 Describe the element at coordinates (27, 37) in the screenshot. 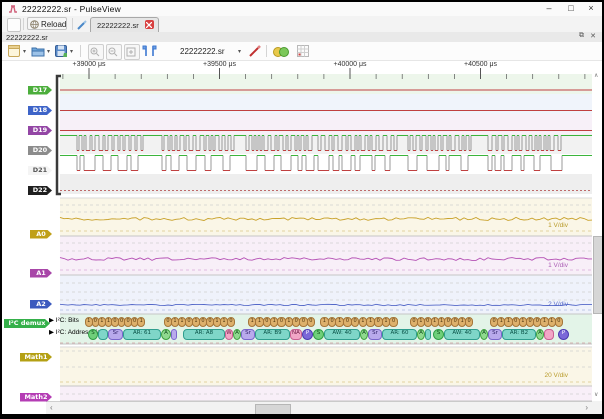

I see `dock-title: 22222222.sr` at that location.